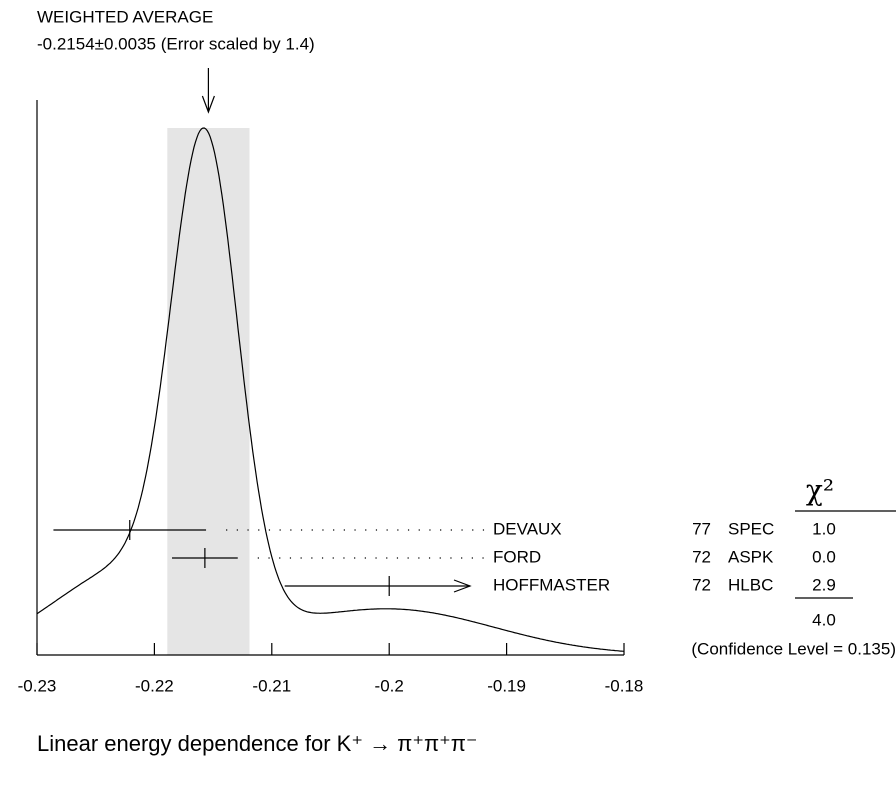 The width and height of the screenshot is (896, 792). I want to click on average-band, so click(208, 391).